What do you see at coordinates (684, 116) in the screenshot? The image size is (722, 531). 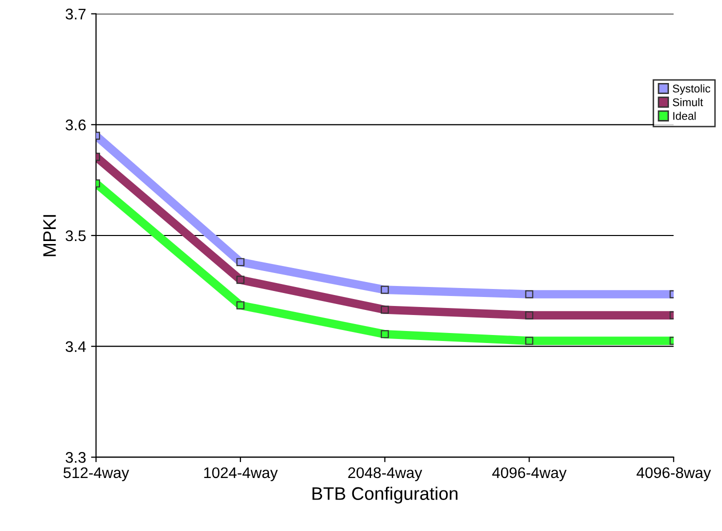 I see `legend-label: Ideal` at bounding box center [684, 116].